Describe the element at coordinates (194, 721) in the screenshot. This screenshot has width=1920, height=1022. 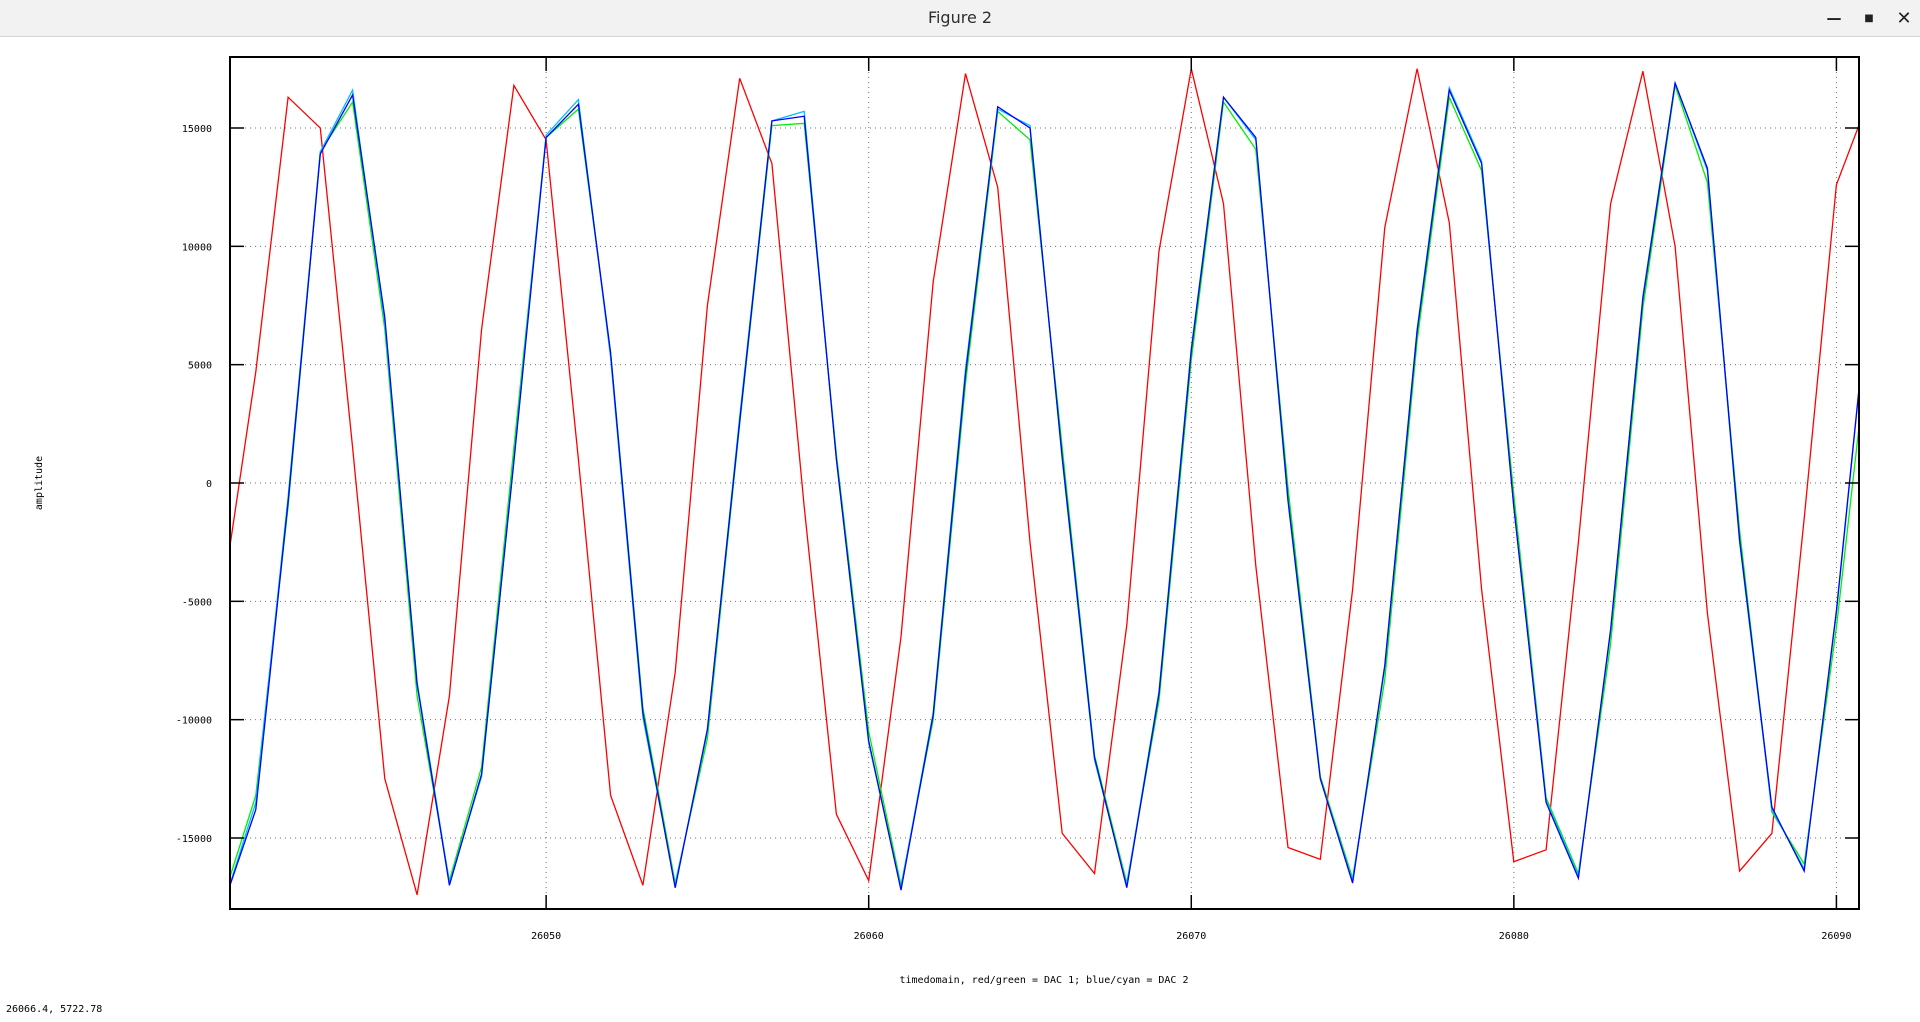
I see `y-tick-label: -10000` at that location.